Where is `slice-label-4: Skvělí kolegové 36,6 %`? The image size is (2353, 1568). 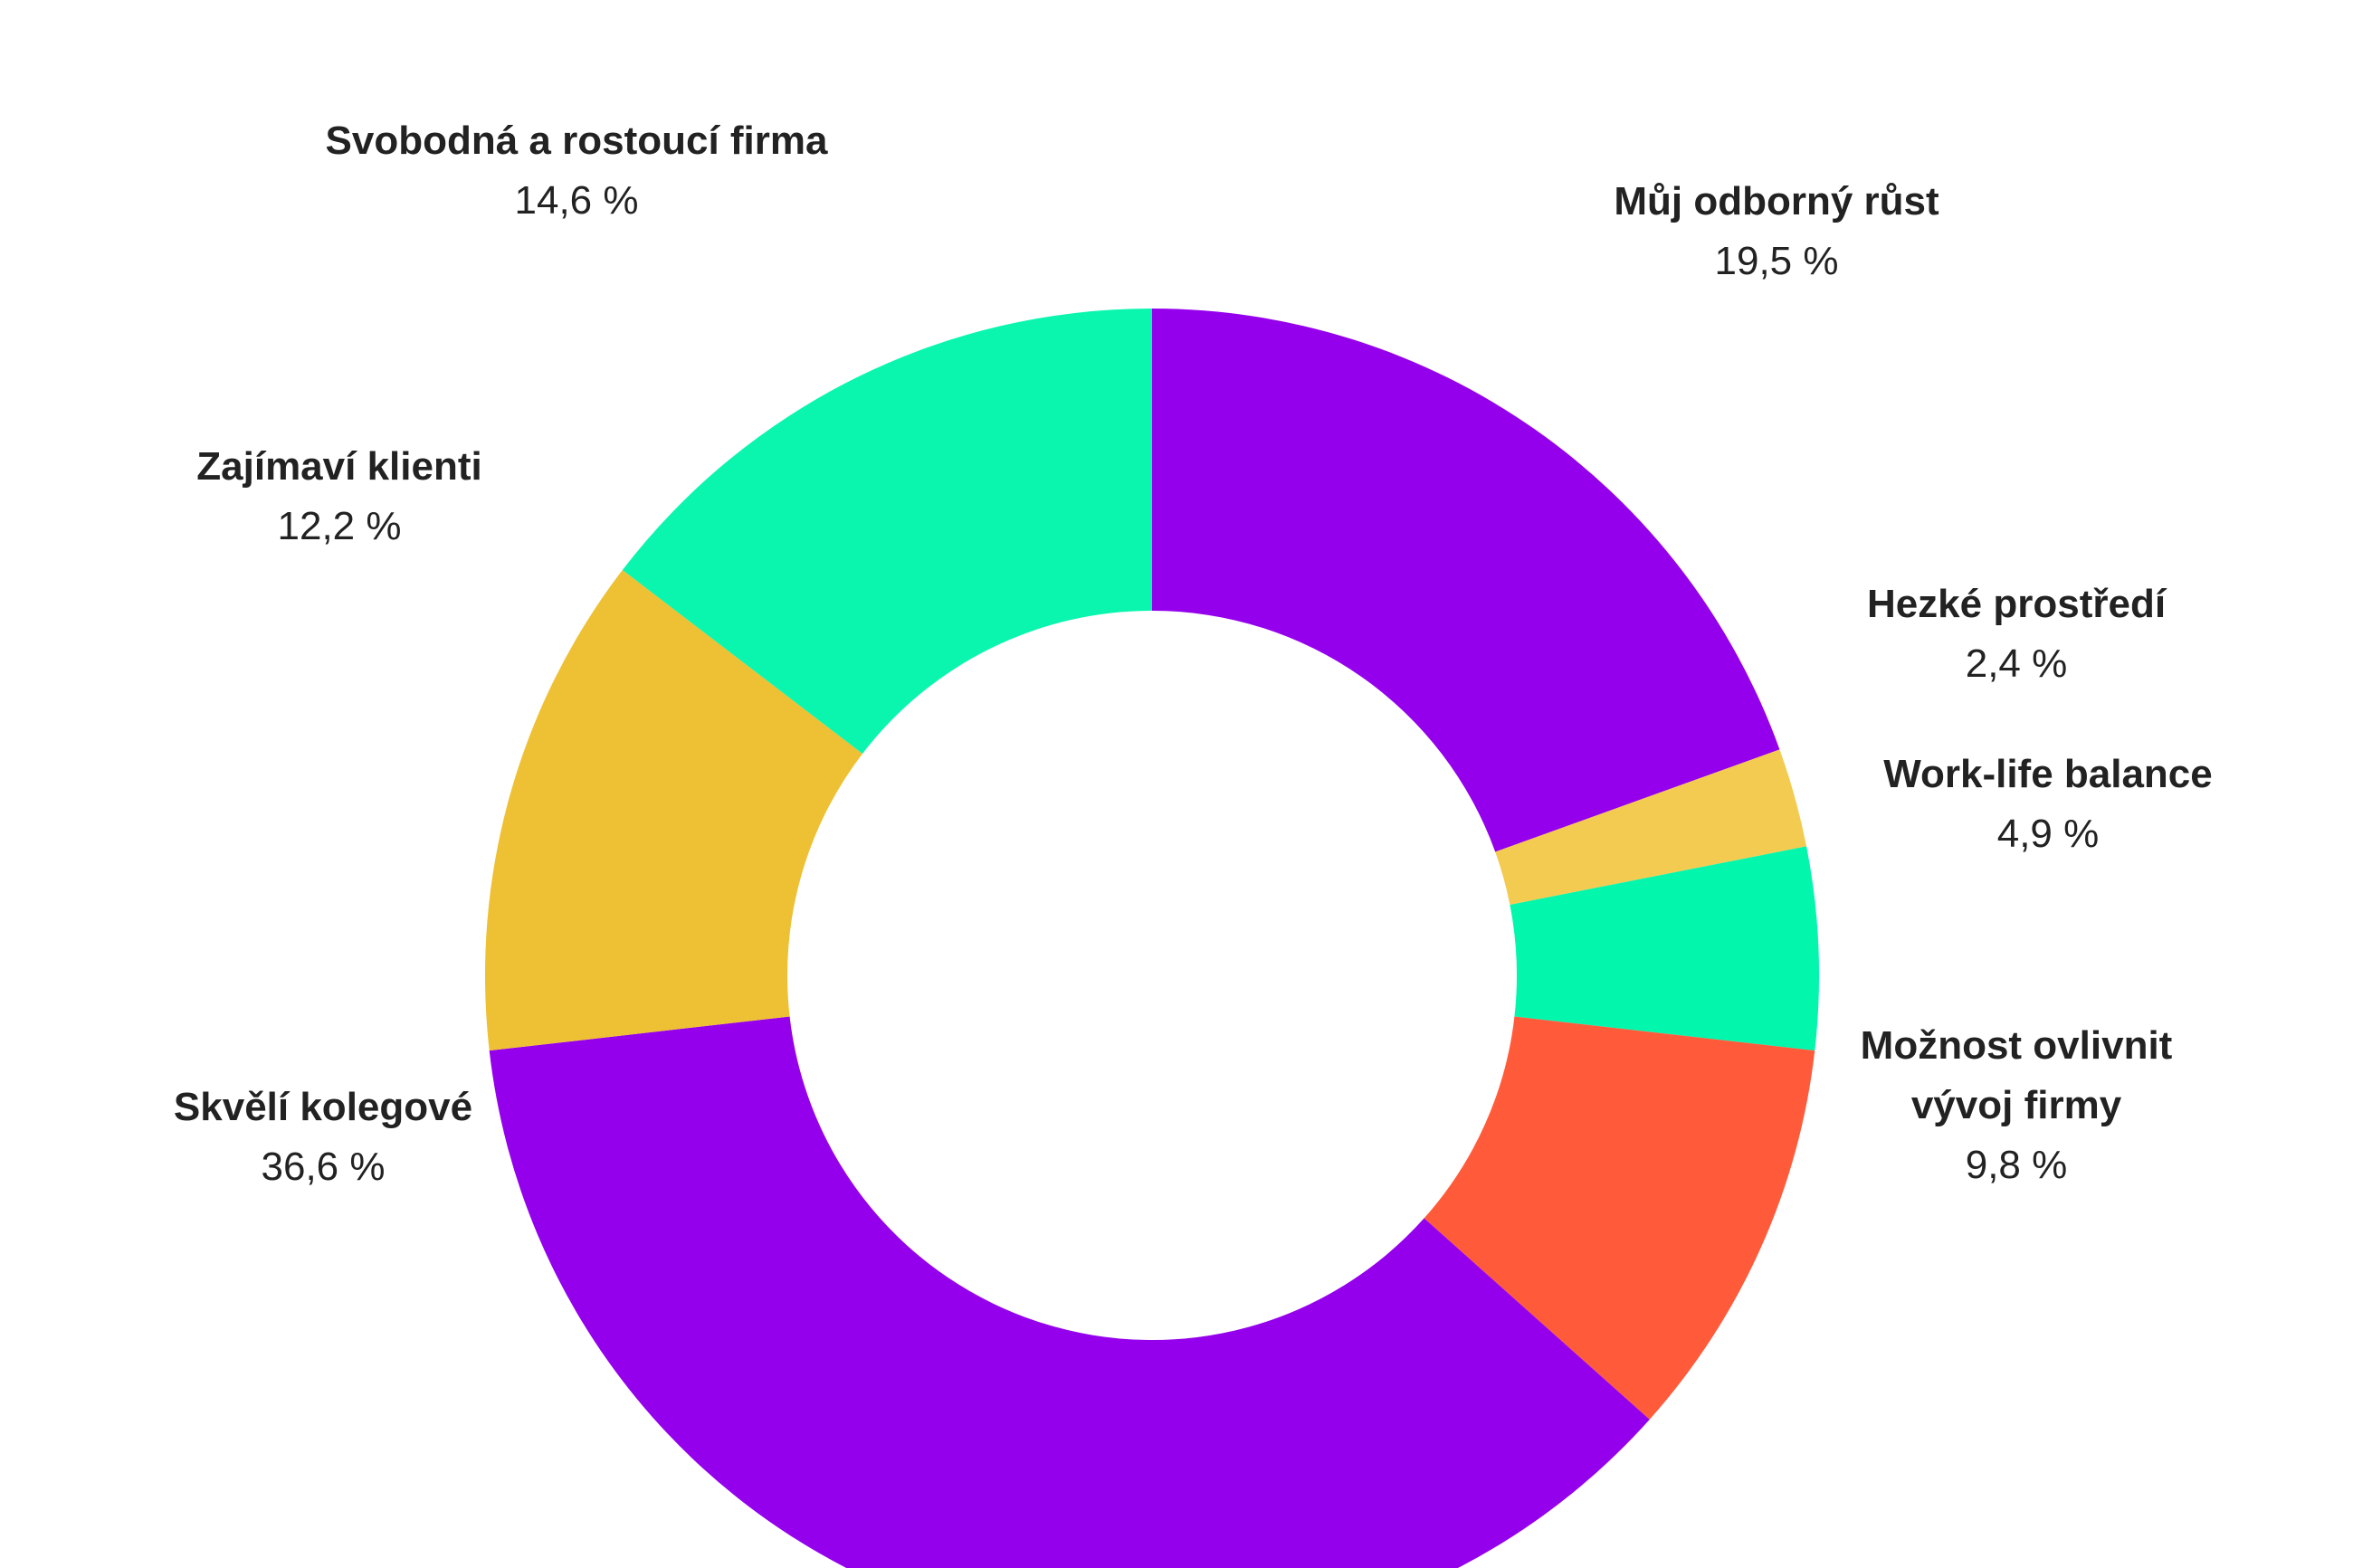 slice-label-4: Skvělí kolegové 36,6 % is located at coordinates (323, 1137).